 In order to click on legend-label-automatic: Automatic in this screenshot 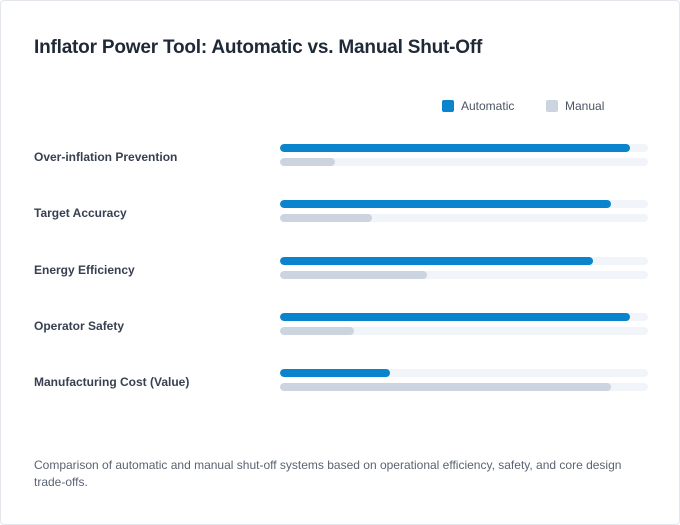, I will do `click(488, 106)`.